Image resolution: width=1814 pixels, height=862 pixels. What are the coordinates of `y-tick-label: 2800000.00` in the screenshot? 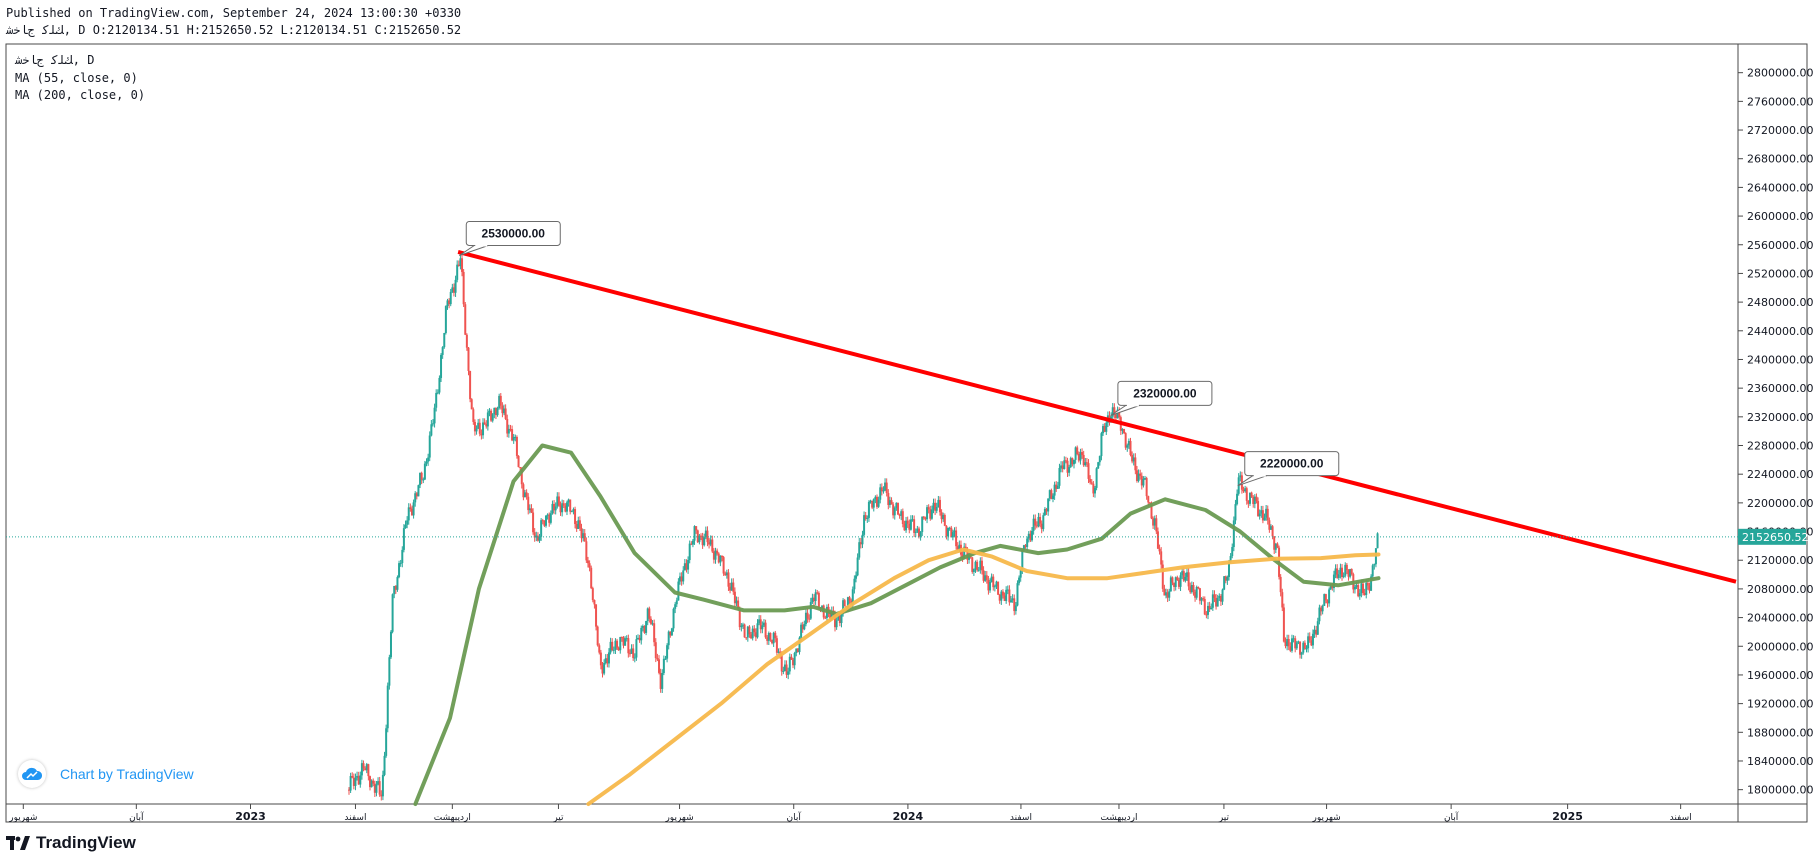 It's located at (1780, 73).